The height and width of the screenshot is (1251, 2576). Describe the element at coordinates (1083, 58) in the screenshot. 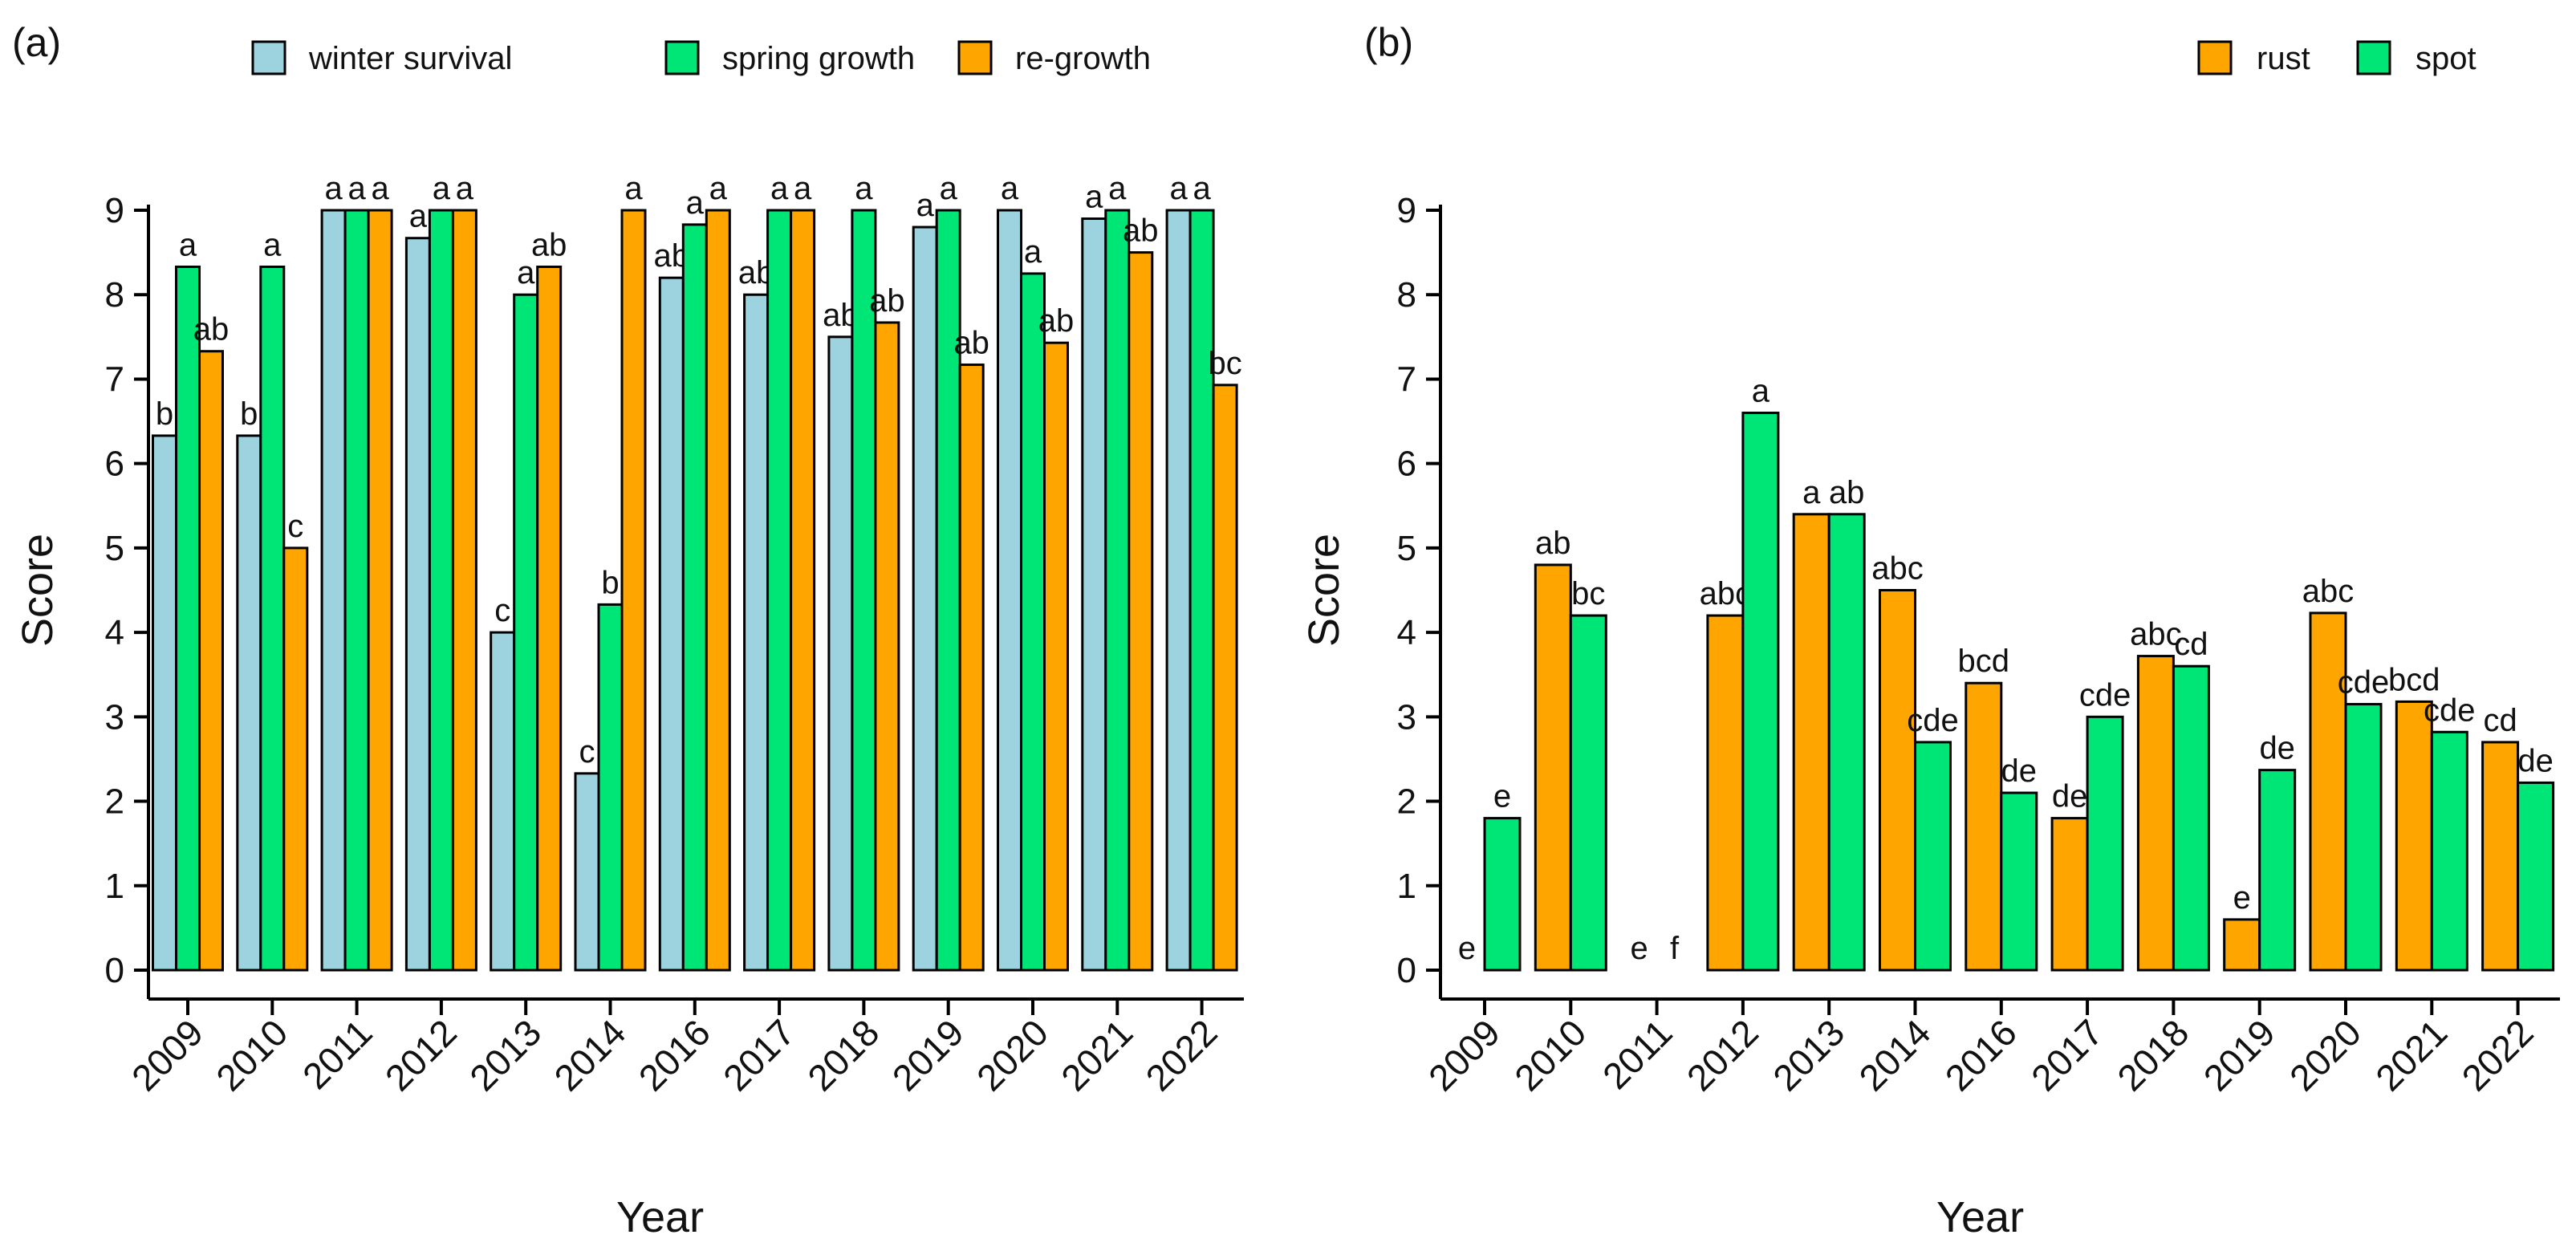

I see `legend-label: re-growth` at that location.